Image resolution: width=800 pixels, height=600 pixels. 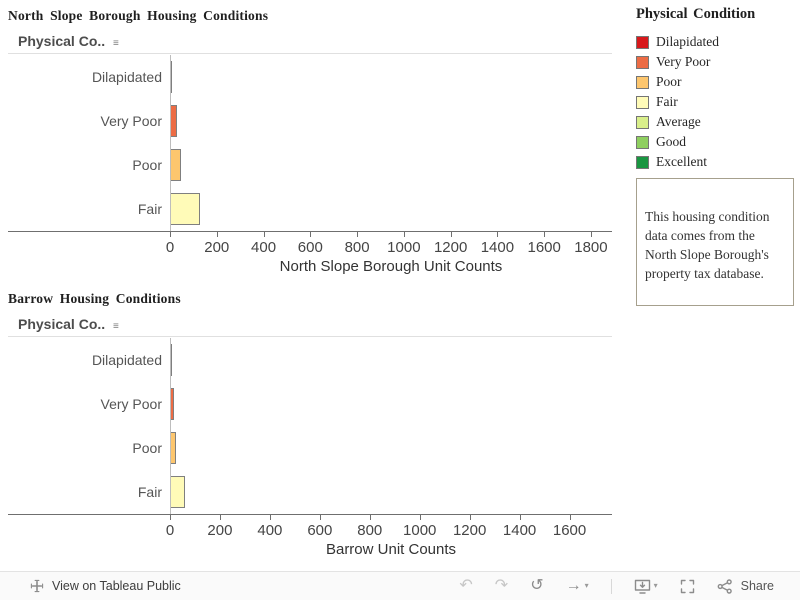 I want to click on toolbar-divider, so click(x=611, y=586).